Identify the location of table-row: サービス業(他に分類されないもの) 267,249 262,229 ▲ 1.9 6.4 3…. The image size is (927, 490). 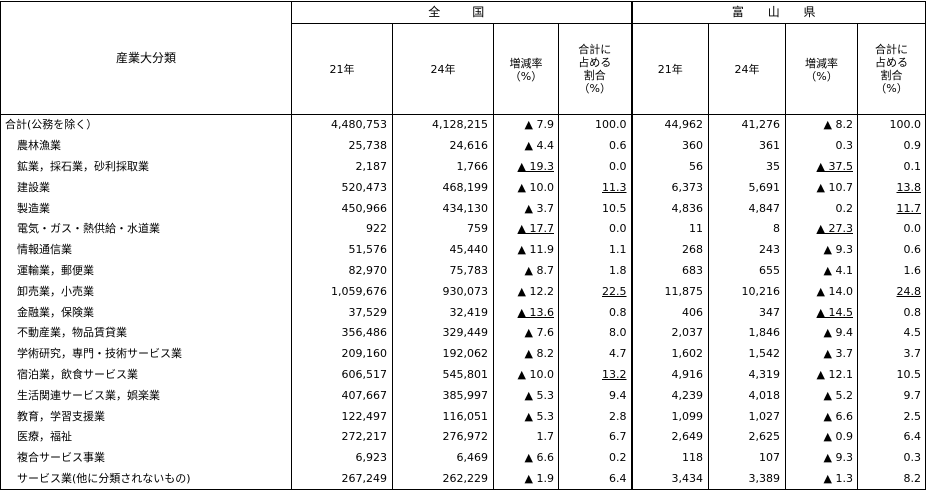
(463, 479).